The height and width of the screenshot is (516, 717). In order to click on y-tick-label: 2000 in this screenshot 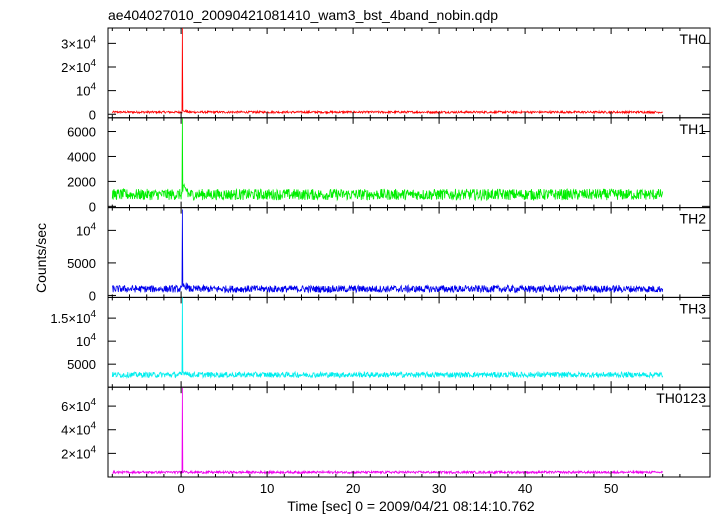, I will do `click(81, 181)`.